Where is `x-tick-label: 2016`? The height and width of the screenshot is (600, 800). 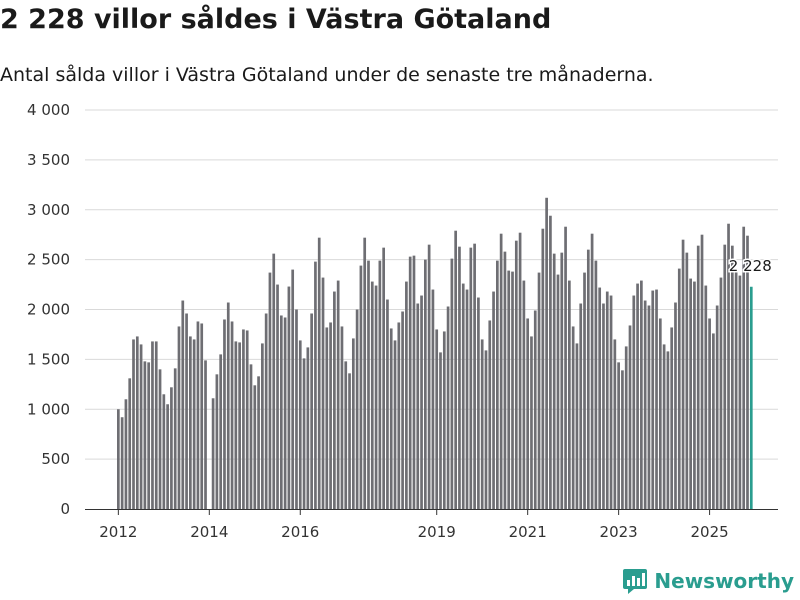 x-tick-label: 2016 is located at coordinates (300, 532).